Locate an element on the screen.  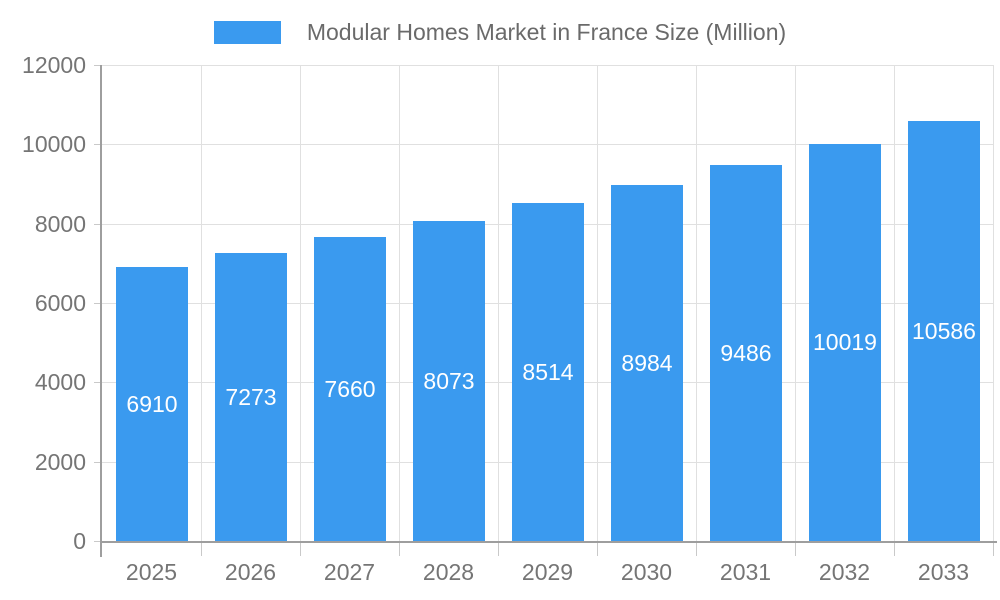
bar-value-label: 10019 is located at coordinates (845, 342).